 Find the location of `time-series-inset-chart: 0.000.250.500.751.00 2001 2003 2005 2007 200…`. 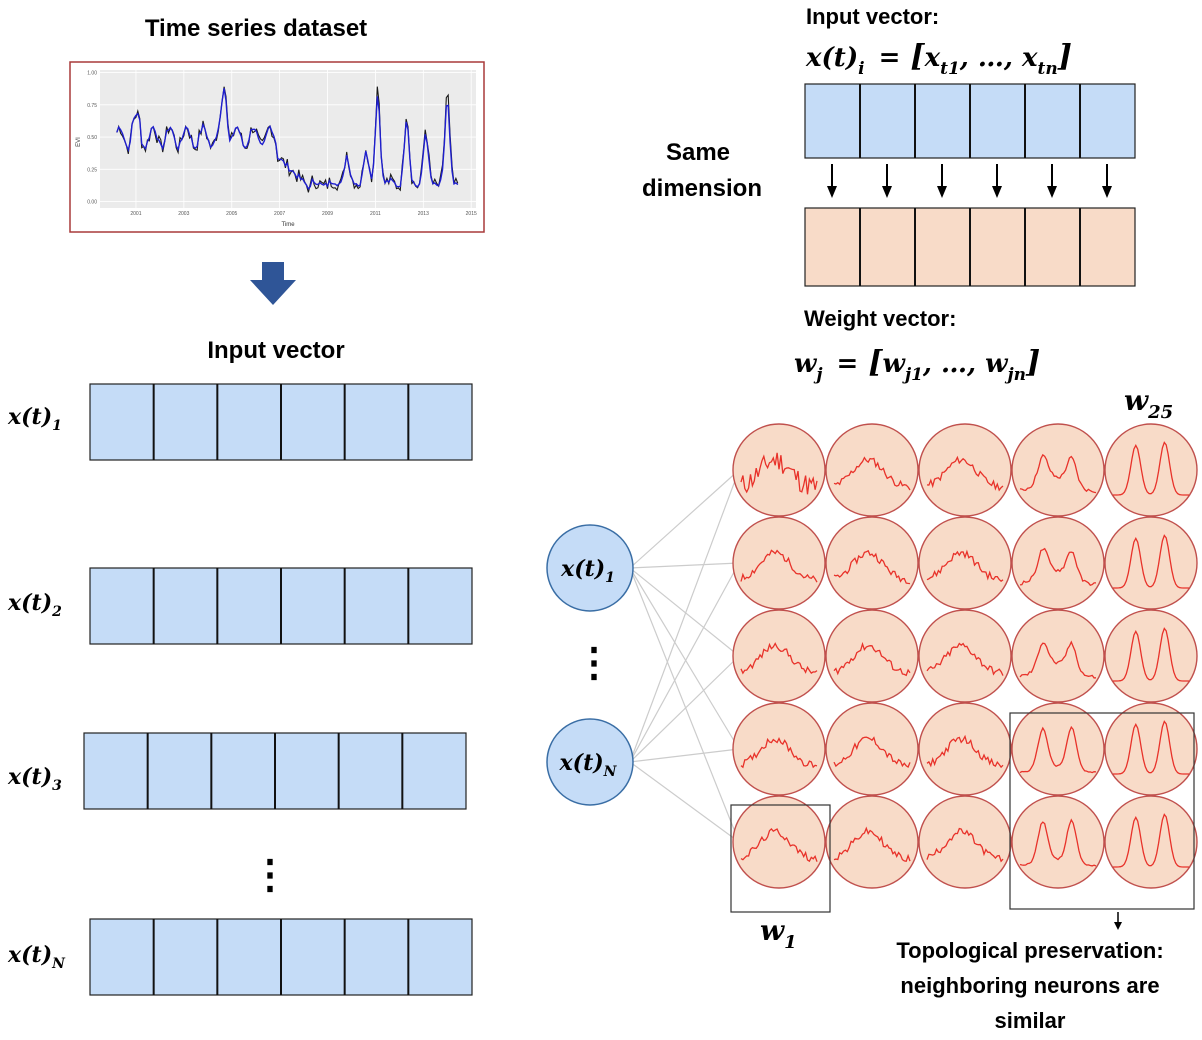

time-series-inset-chart: 0.000.250.500.751.00 2001 2003 2005 2007 200… is located at coordinates (277, 147).